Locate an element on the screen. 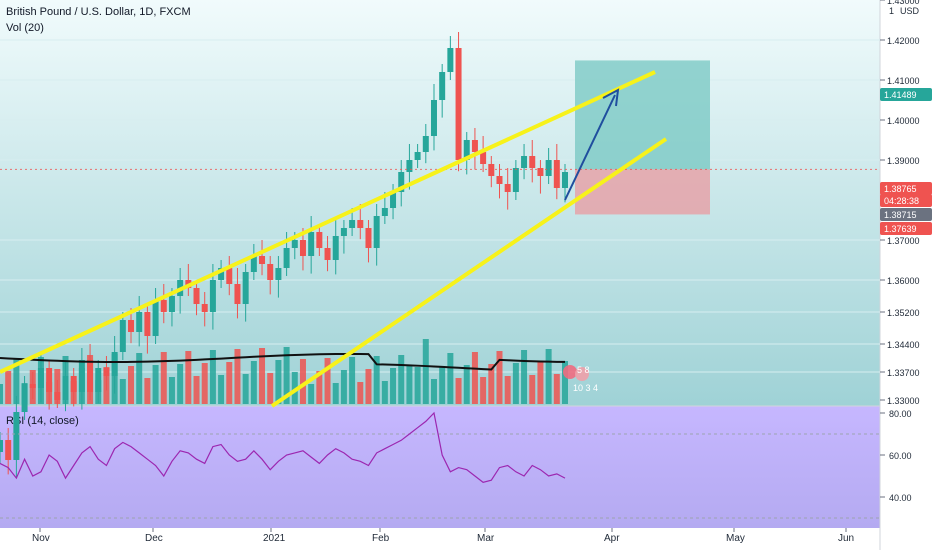 Image resolution: width=932 pixels, height=555 pixels. rsi-tick-label: 80.00 is located at coordinates (900, 414).